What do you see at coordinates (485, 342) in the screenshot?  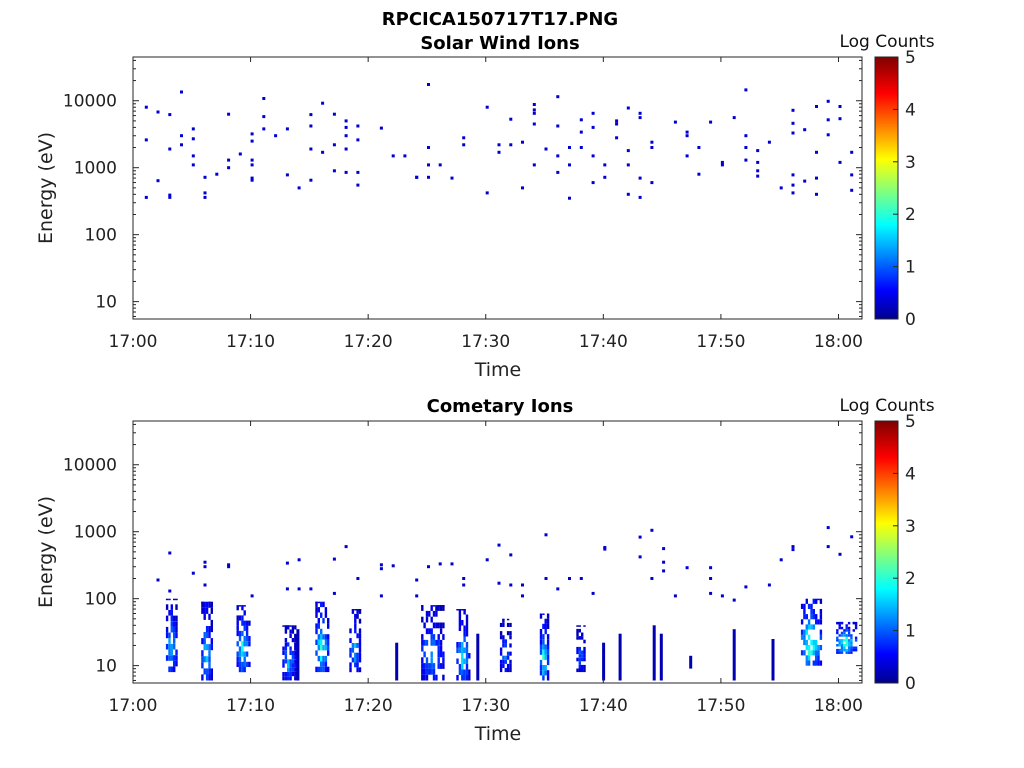 I see `x-tick-label: 17:30` at bounding box center [485, 342].